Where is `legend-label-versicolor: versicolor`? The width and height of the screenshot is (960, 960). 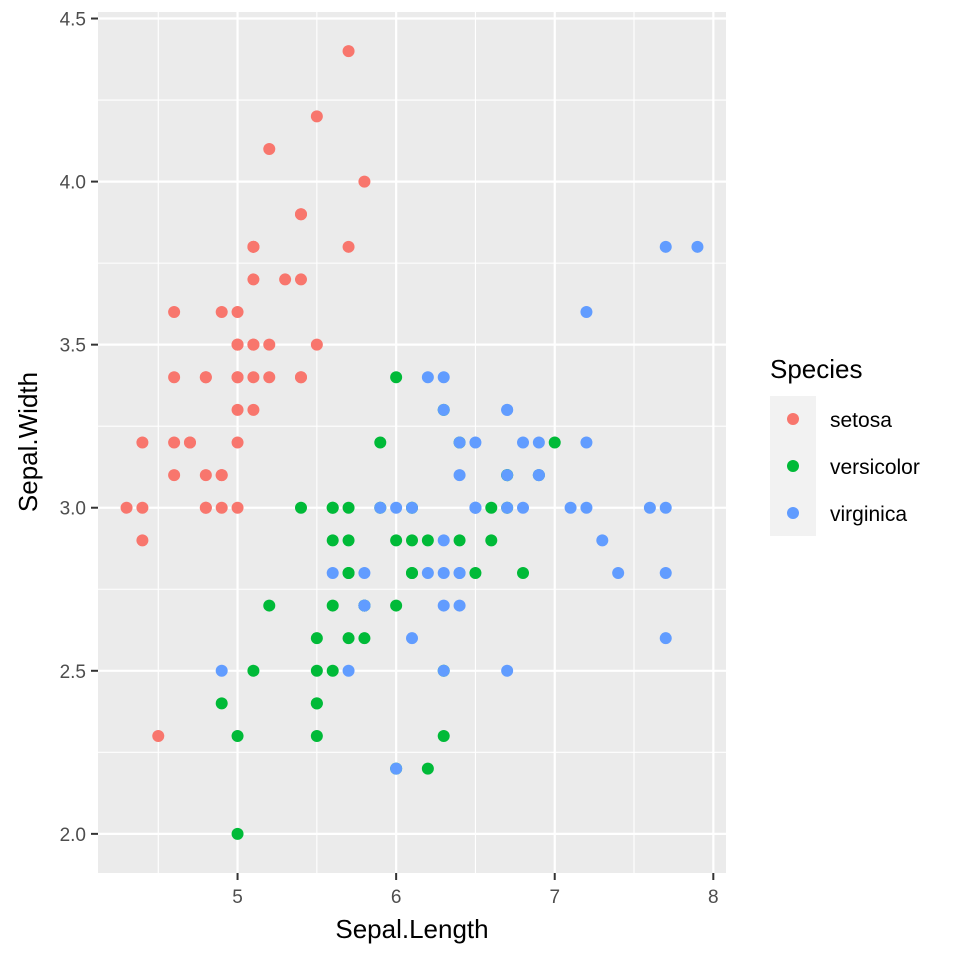 legend-label-versicolor: versicolor is located at coordinates (875, 467).